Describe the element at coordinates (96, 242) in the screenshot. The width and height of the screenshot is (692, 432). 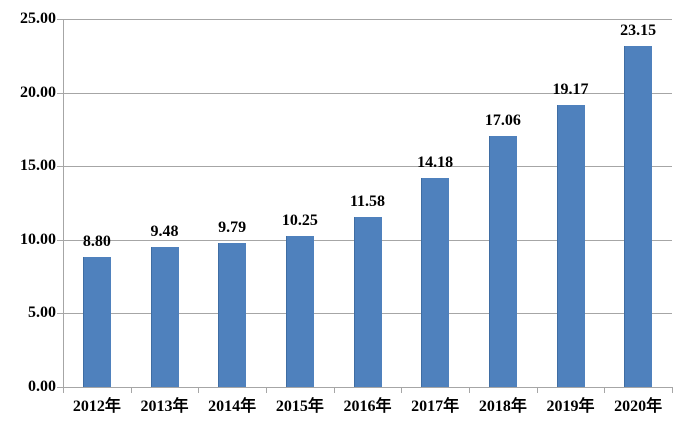
I see `bar-value-label: 8.80` at that location.